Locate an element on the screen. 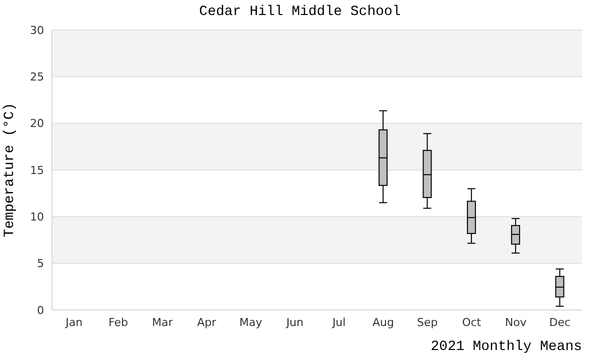 The image size is (600, 360). x-tick-label: Dec is located at coordinates (560, 322).